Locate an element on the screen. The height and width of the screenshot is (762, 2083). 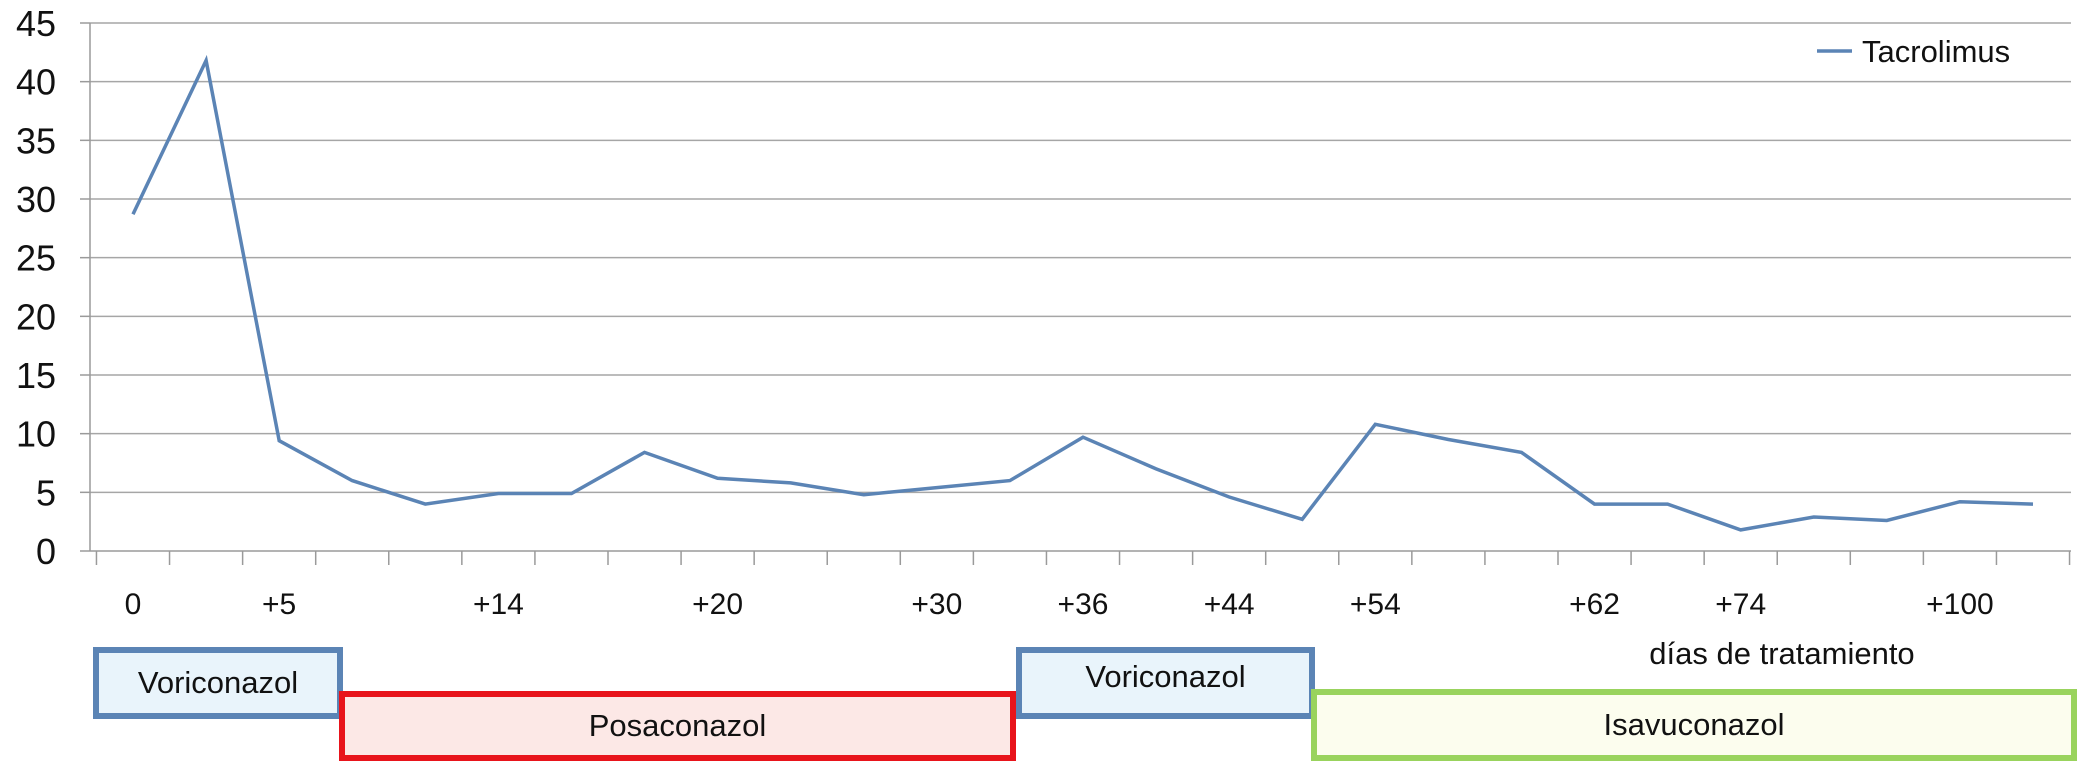
treatment-label: Isavuconazol is located at coordinates (1694, 724).